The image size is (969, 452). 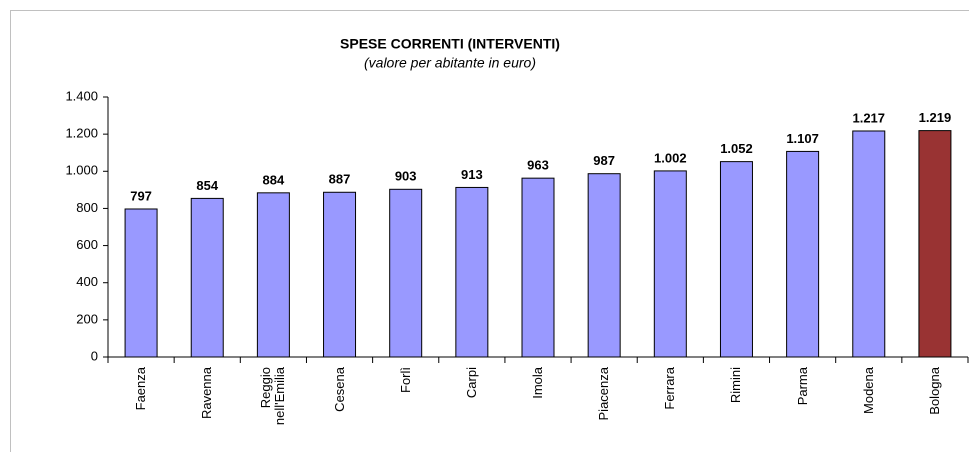 I want to click on data-label: 963, so click(x=538, y=165).